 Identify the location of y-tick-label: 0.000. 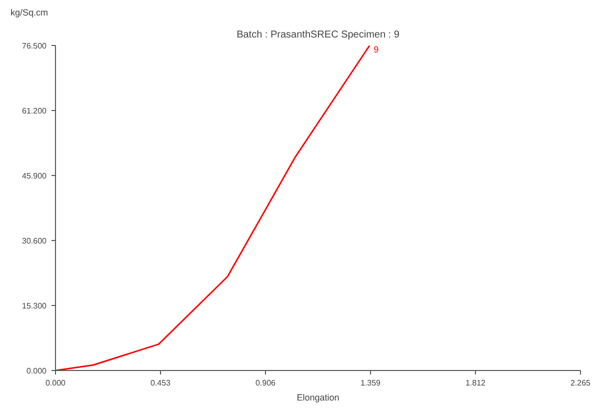
(37, 371).